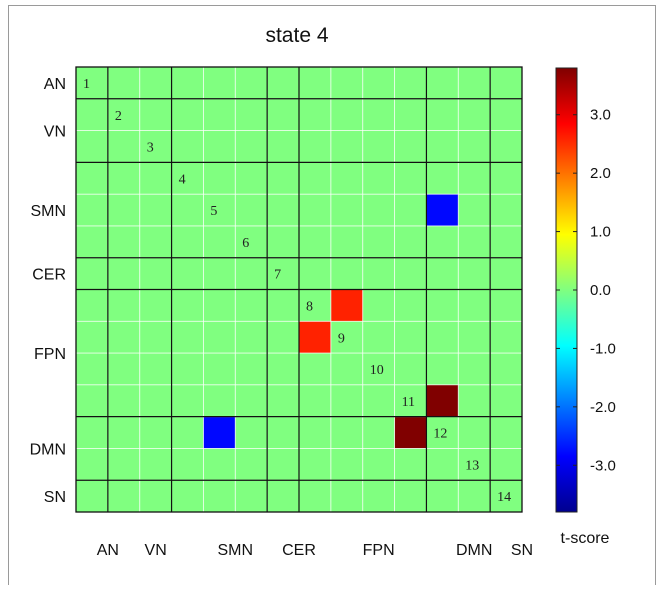 This screenshot has height=589, width=659. What do you see at coordinates (472, 465) in the screenshot?
I see `diagonal-label-13: 13` at bounding box center [472, 465].